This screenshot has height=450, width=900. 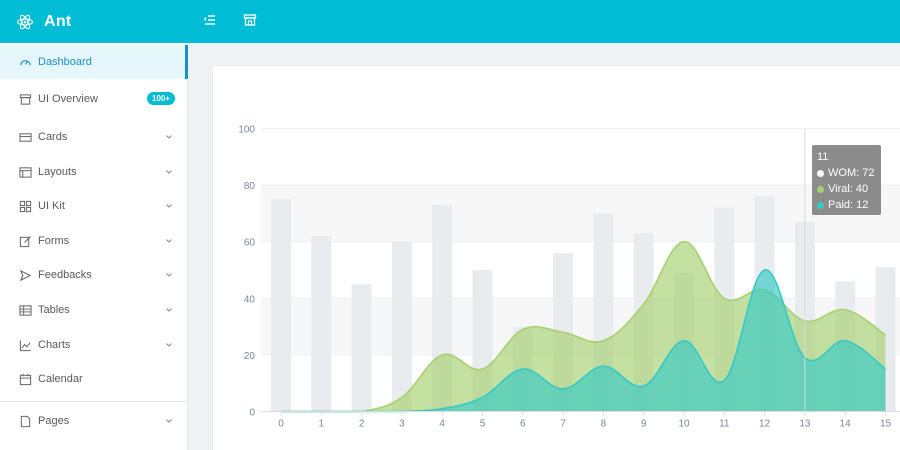 I want to click on appstore-icon, so click(x=25, y=206).